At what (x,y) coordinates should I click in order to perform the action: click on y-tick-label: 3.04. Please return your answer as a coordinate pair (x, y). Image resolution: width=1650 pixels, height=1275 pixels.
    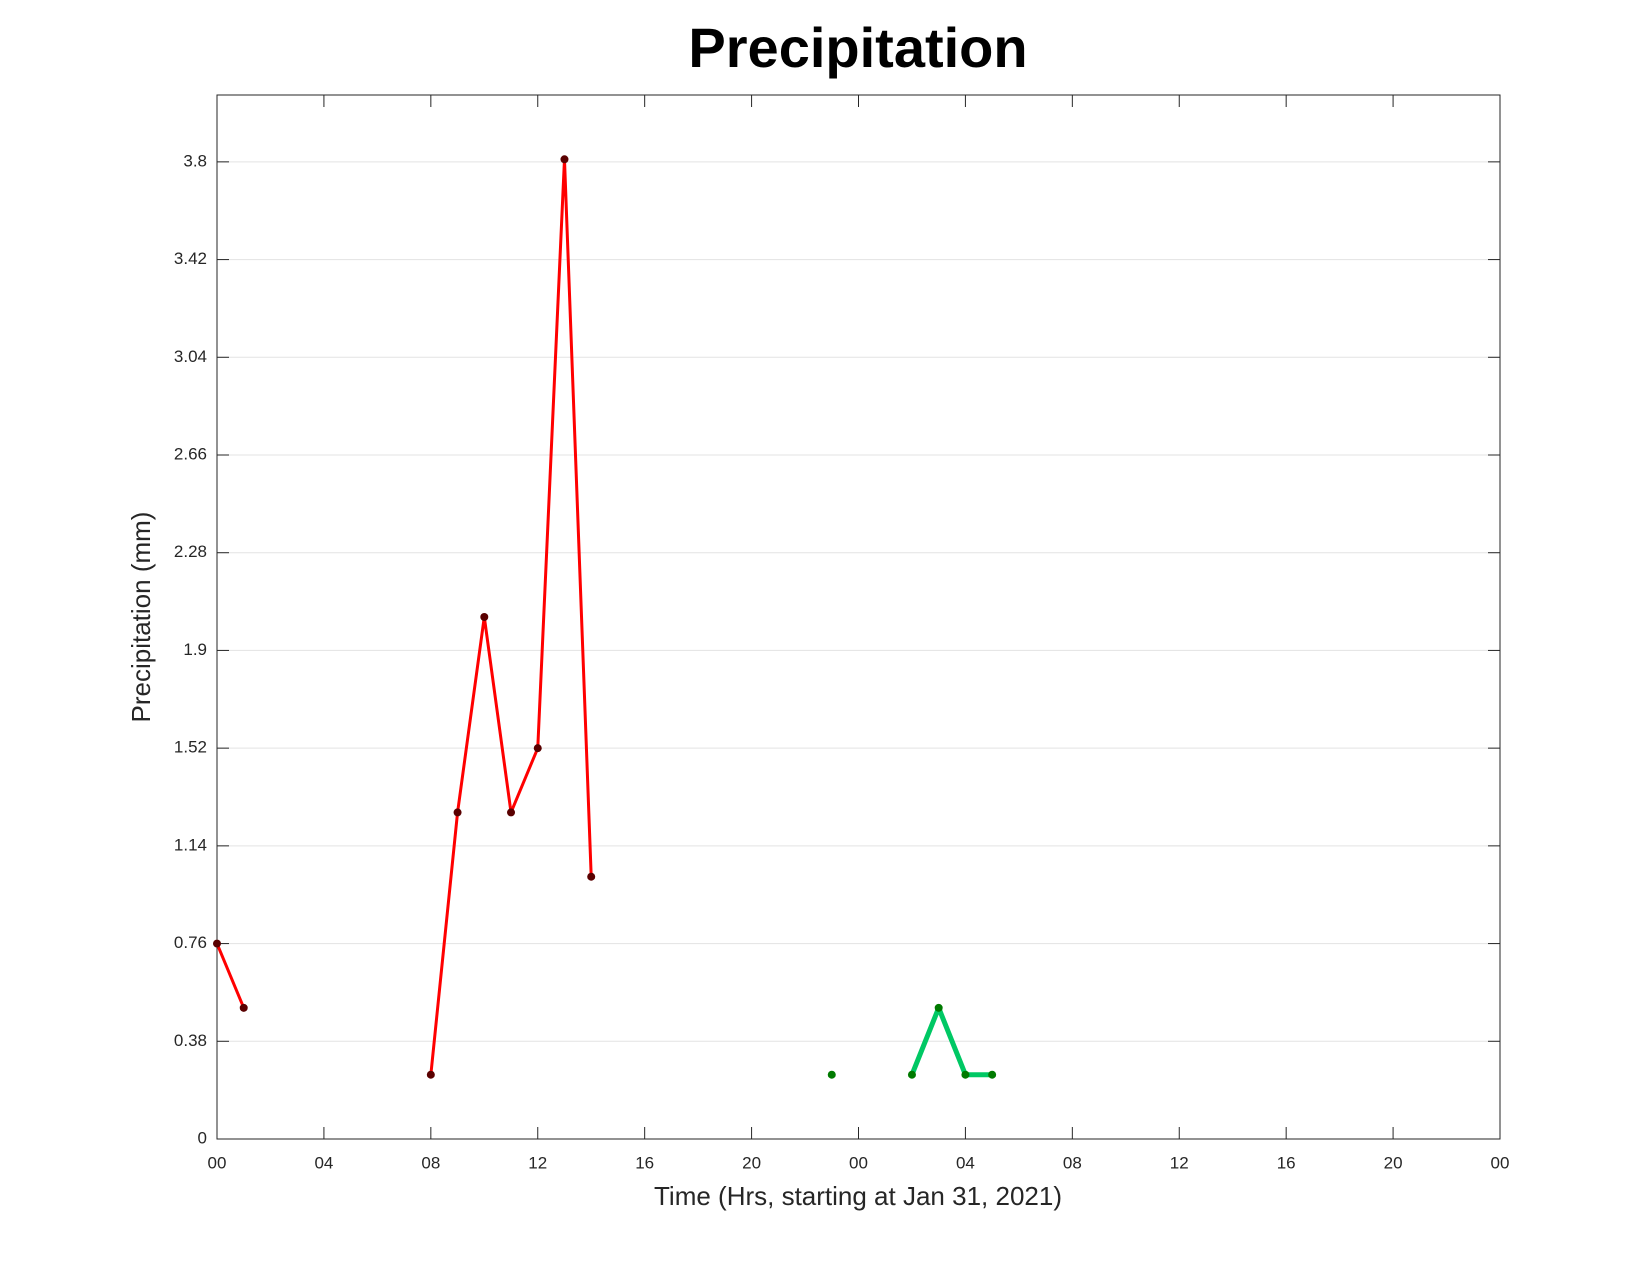
    Looking at the image, I should click on (190, 356).